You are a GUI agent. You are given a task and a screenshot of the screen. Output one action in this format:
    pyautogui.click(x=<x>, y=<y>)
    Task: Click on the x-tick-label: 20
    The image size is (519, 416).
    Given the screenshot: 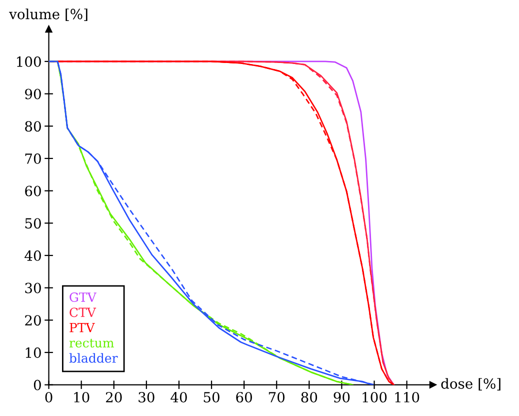 What is the action you would take?
    pyautogui.click(x=114, y=397)
    